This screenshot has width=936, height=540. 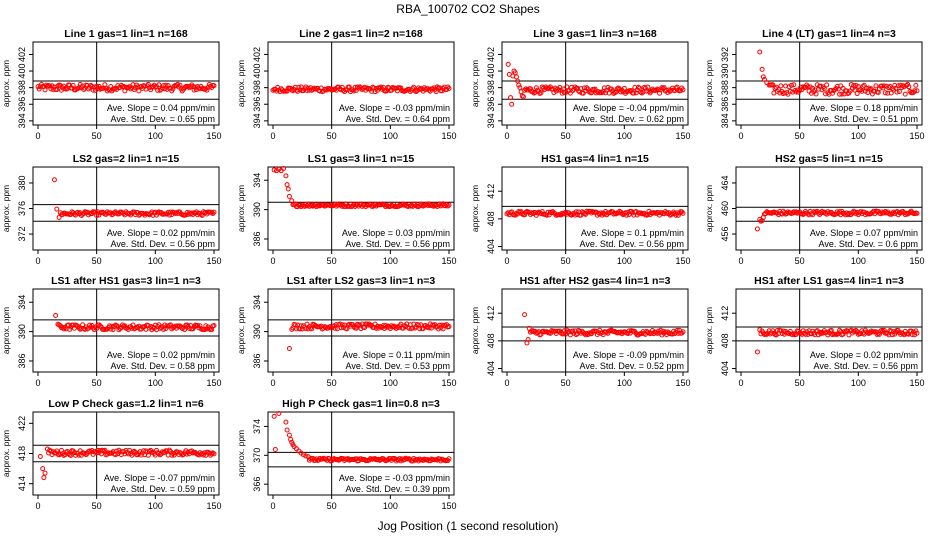 What do you see at coordinates (396, 233) in the screenshot?
I see `slope-annotation: Ave. Slope = 0.03 ppm/min` at bounding box center [396, 233].